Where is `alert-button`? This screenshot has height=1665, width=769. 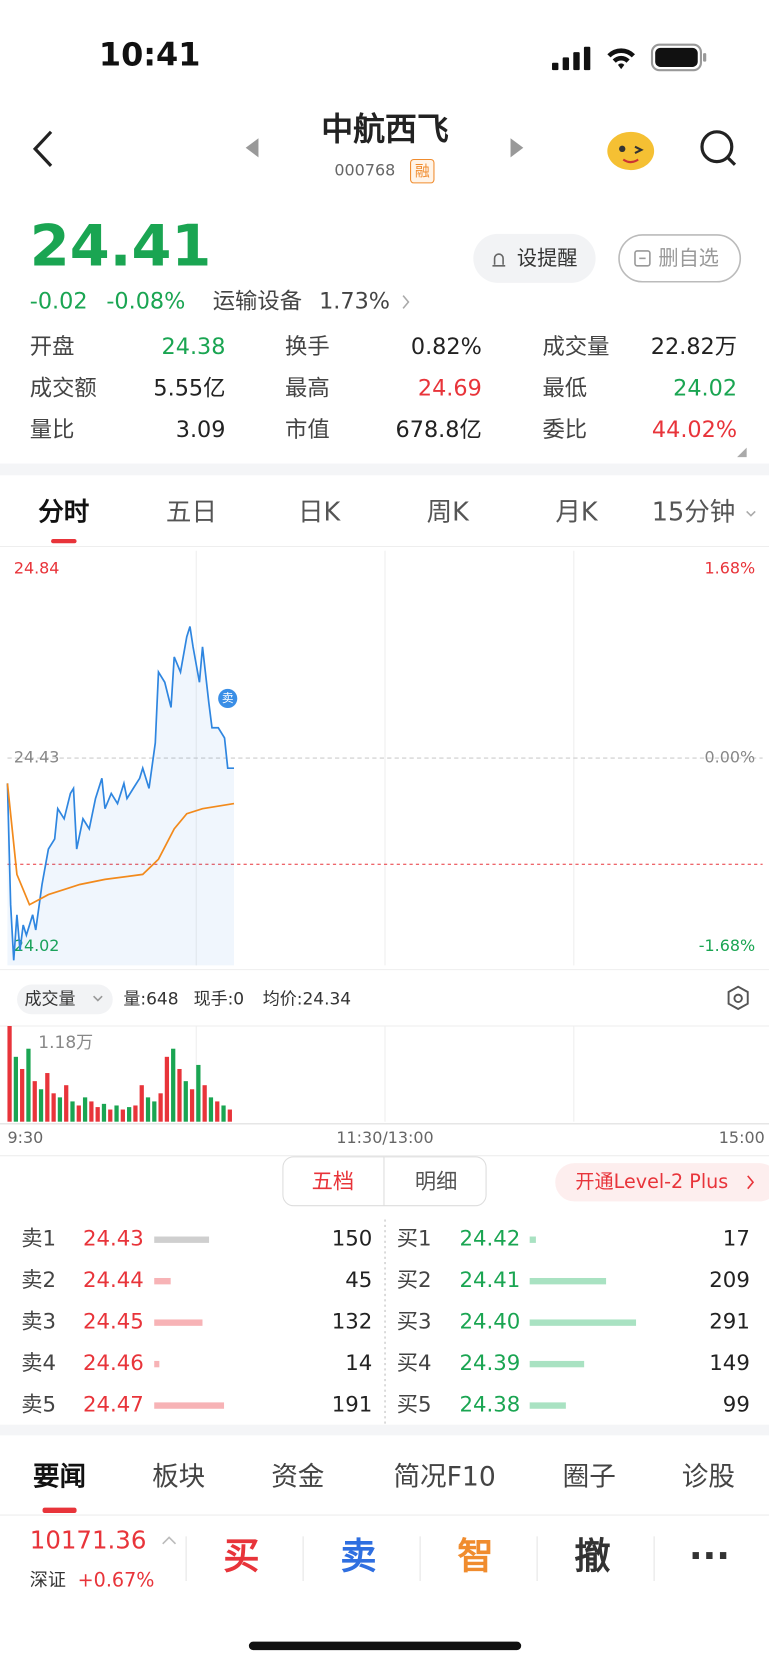
alert-button is located at coordinates (534, 258).